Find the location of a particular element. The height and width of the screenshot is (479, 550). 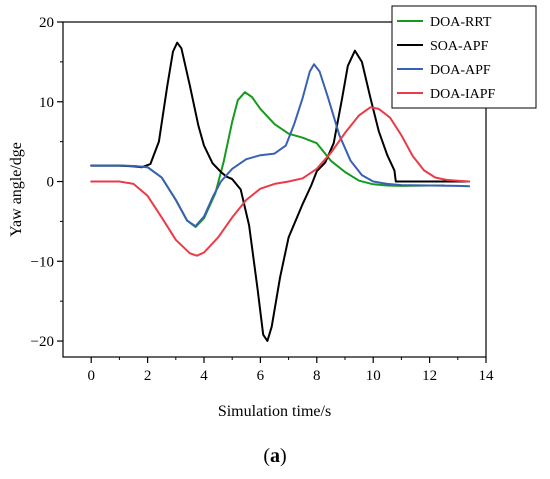

x-tick-label: 6 is located at coordinates (261, 376).